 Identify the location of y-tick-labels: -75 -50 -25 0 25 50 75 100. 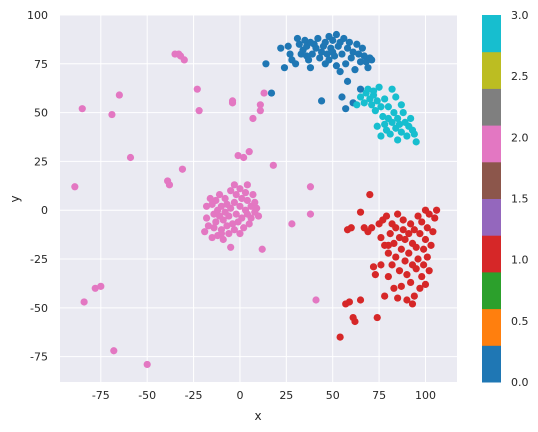
(37, 186).